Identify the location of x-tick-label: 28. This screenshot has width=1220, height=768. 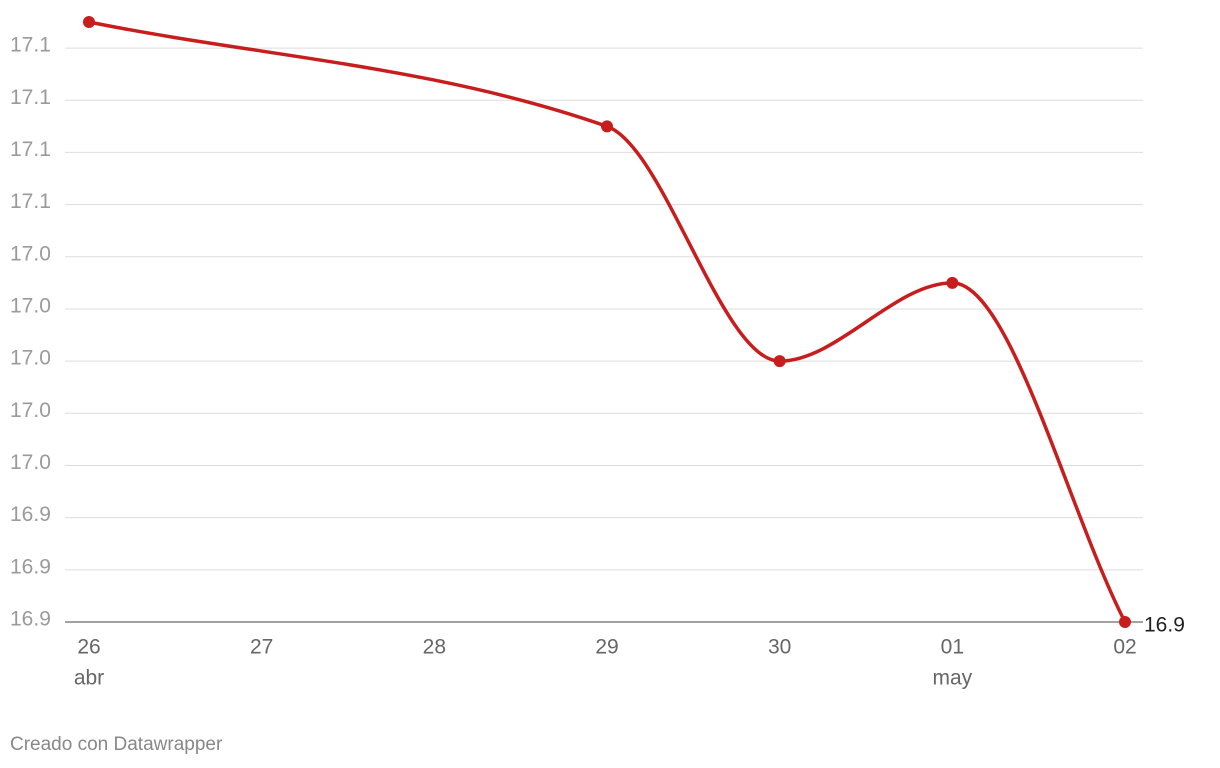
(434, 647).